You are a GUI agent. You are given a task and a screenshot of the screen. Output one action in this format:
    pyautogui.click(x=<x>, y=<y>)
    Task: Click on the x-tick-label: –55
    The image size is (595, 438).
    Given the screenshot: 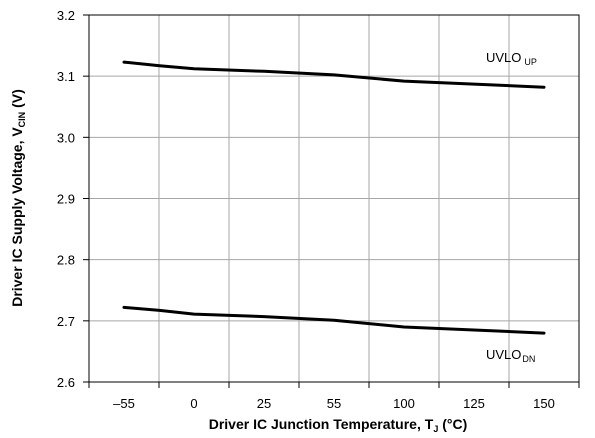 What is the action you would take?
    pyautogui.click(x=124, y=403)
    